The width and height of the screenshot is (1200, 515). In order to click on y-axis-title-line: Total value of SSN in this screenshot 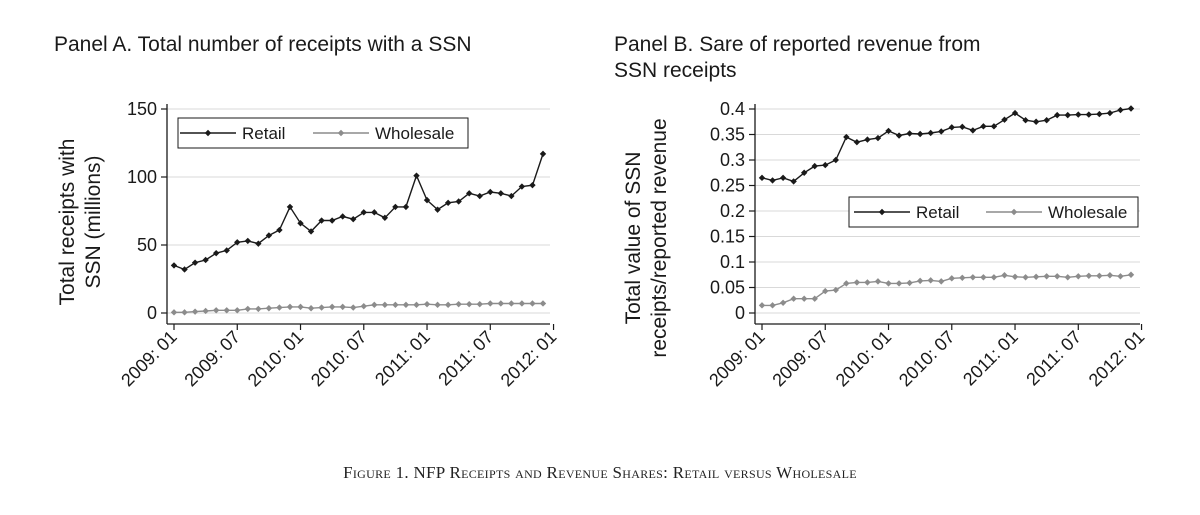, I will do `click(633, 238)`.